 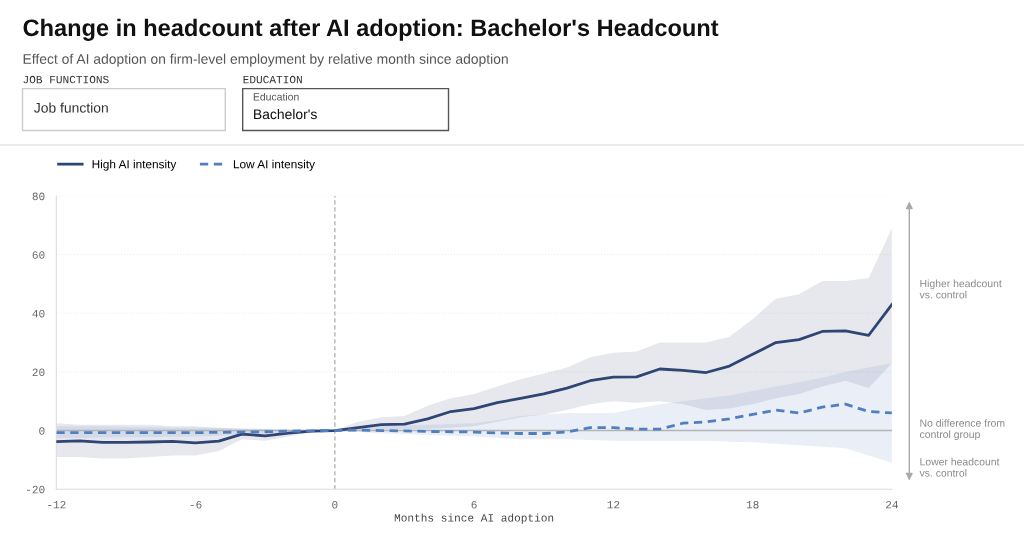 I want to click on text: JOB FUNCTIONS, so click(x=66, y=79).